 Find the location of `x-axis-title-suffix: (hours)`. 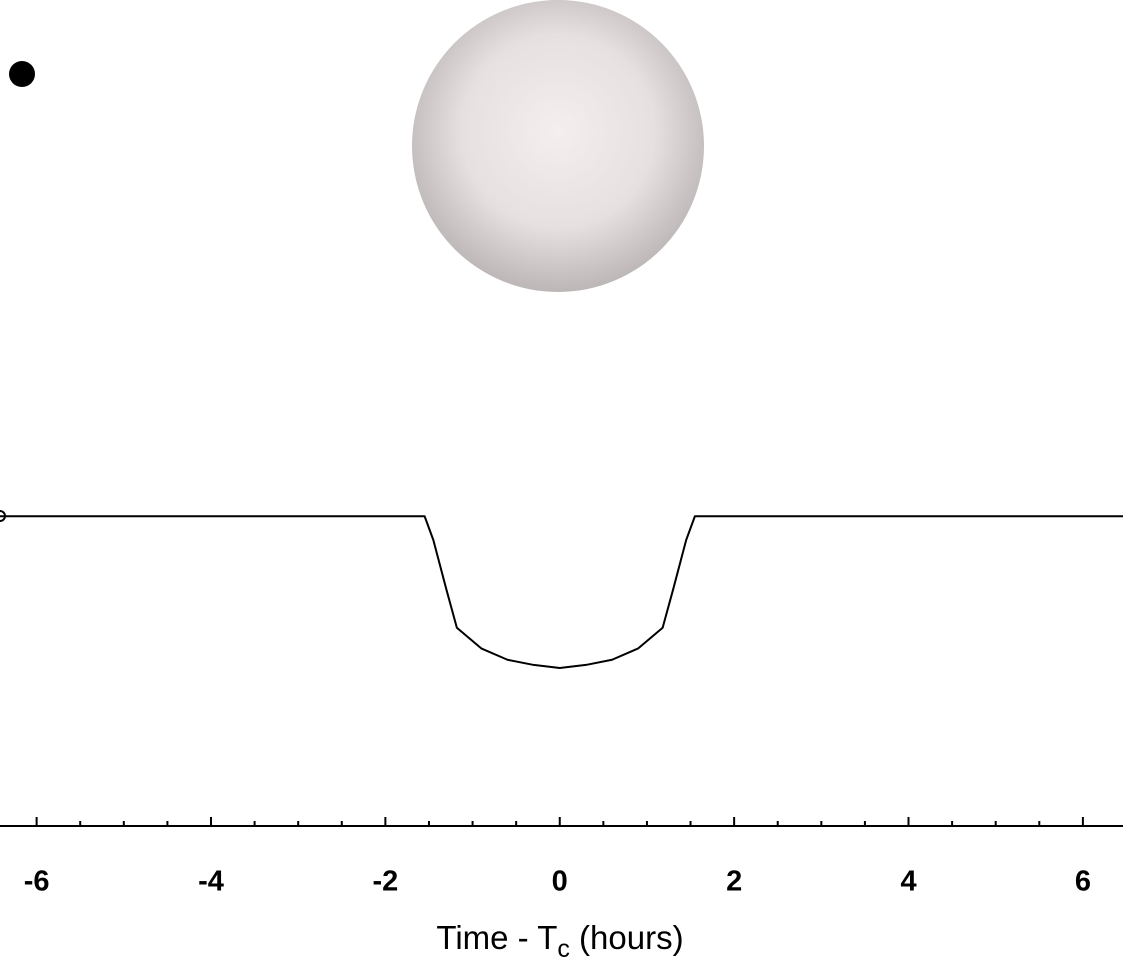

x-axis-title-suffix: (hours) is located at coordinates (627, 937).